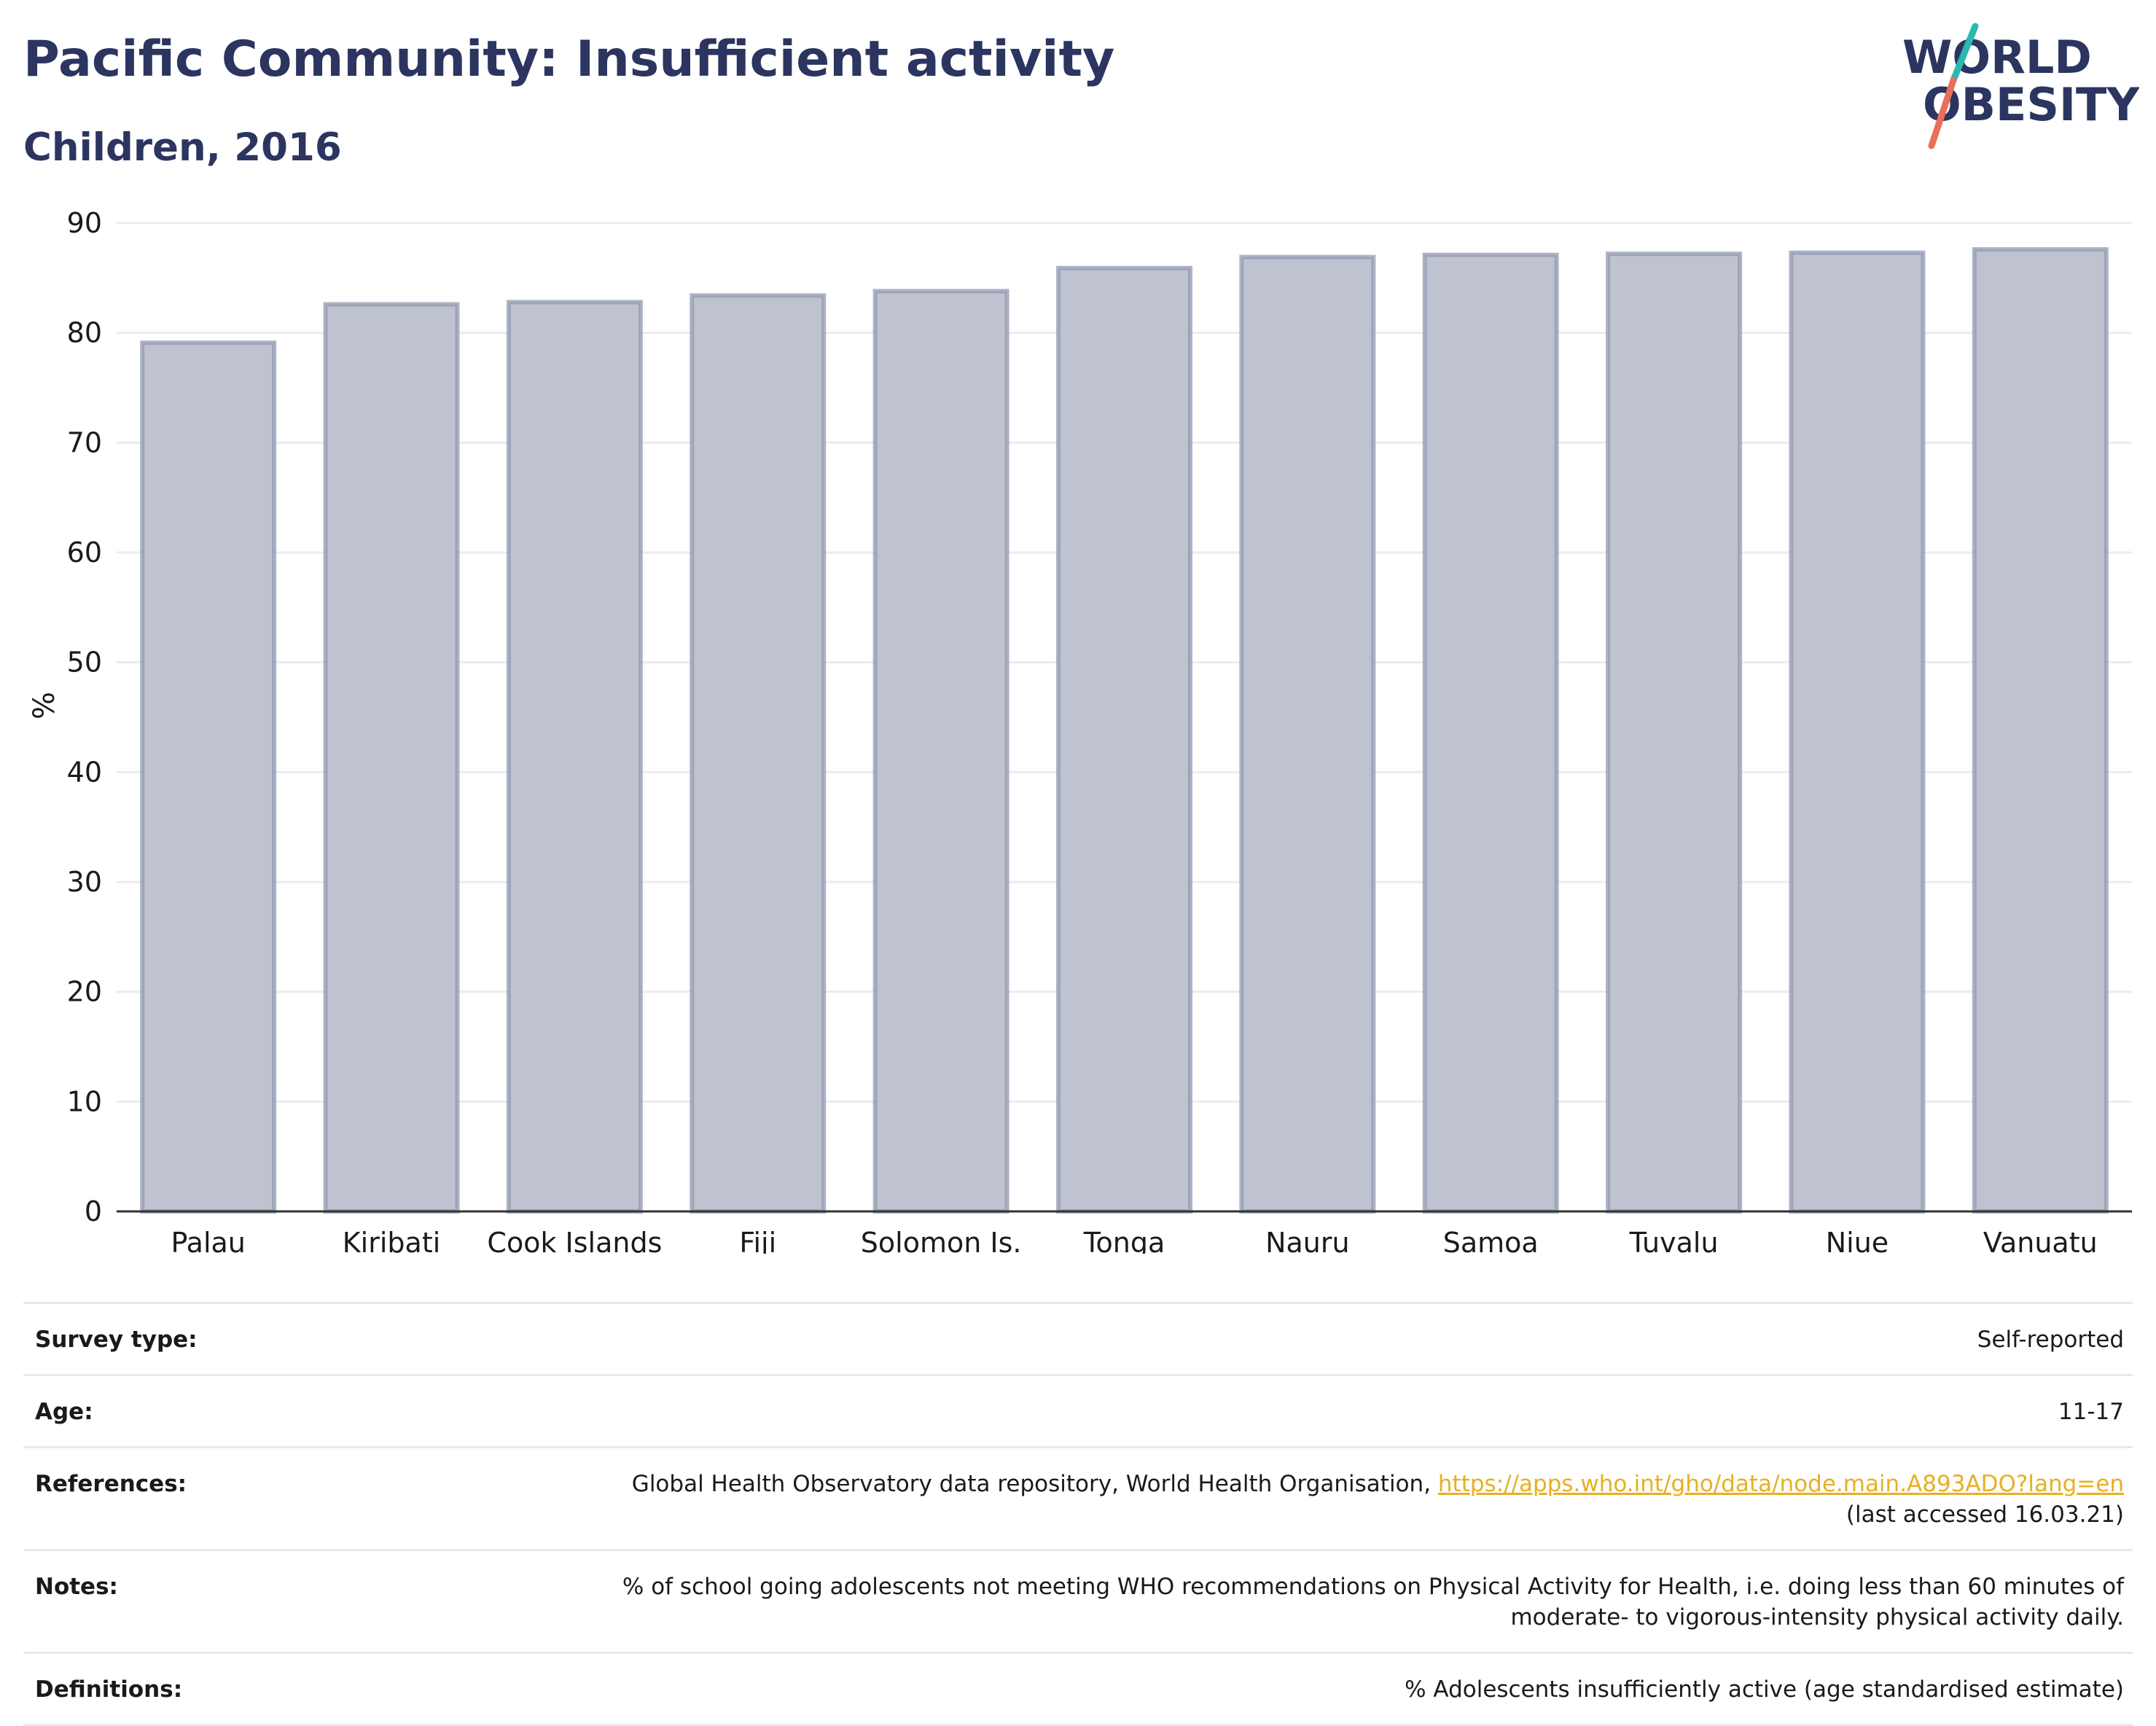 Image resolution: width=2156 pixels, height=1726 pixels. I want to click on x-tick-label: Solomon Is., so click(942, 1240).